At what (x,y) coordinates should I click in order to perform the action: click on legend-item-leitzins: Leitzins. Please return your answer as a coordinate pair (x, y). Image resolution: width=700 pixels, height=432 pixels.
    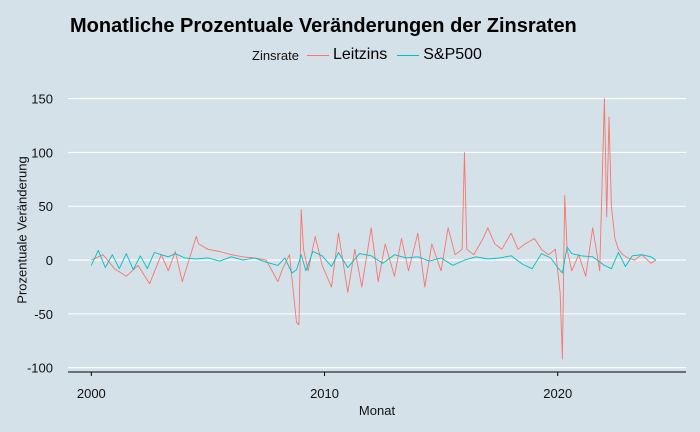
    Looking at the image, I should click on (347, 55).